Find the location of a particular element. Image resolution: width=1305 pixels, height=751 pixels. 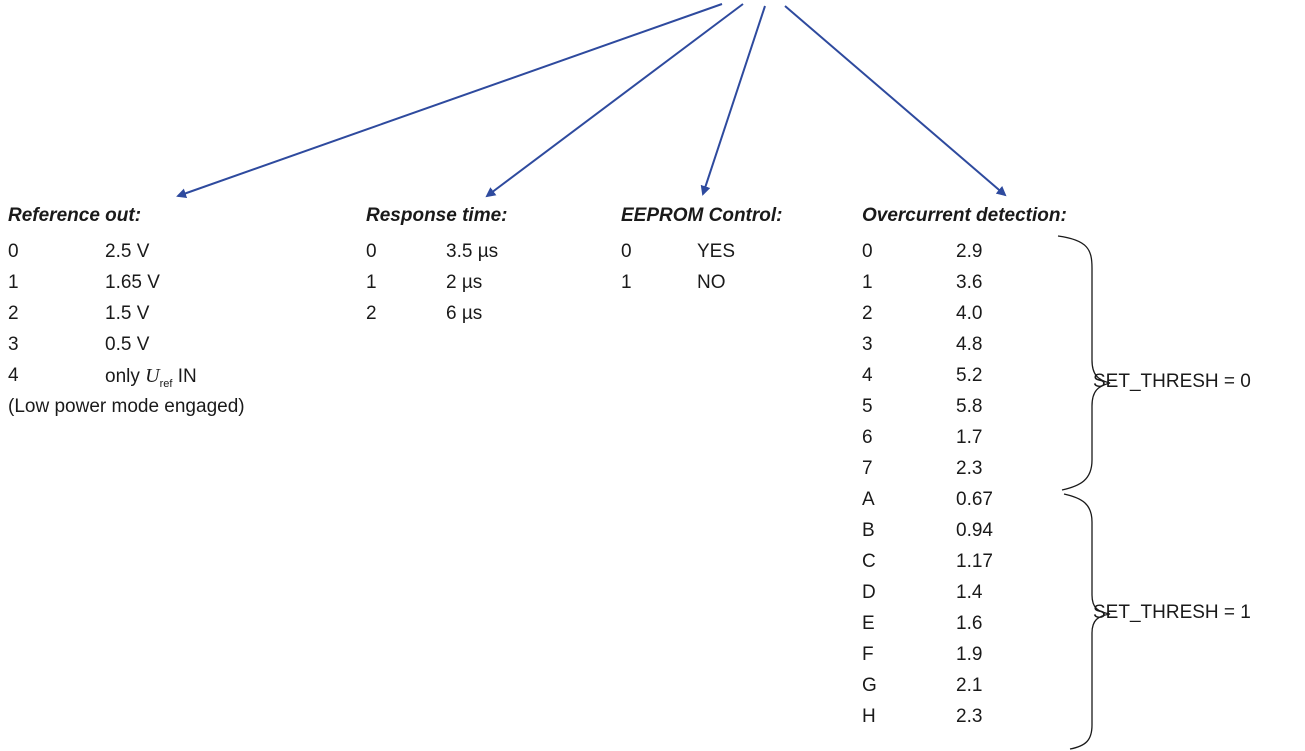

eeprom-control-code-1: 1 is located at coordinates (626, 282).